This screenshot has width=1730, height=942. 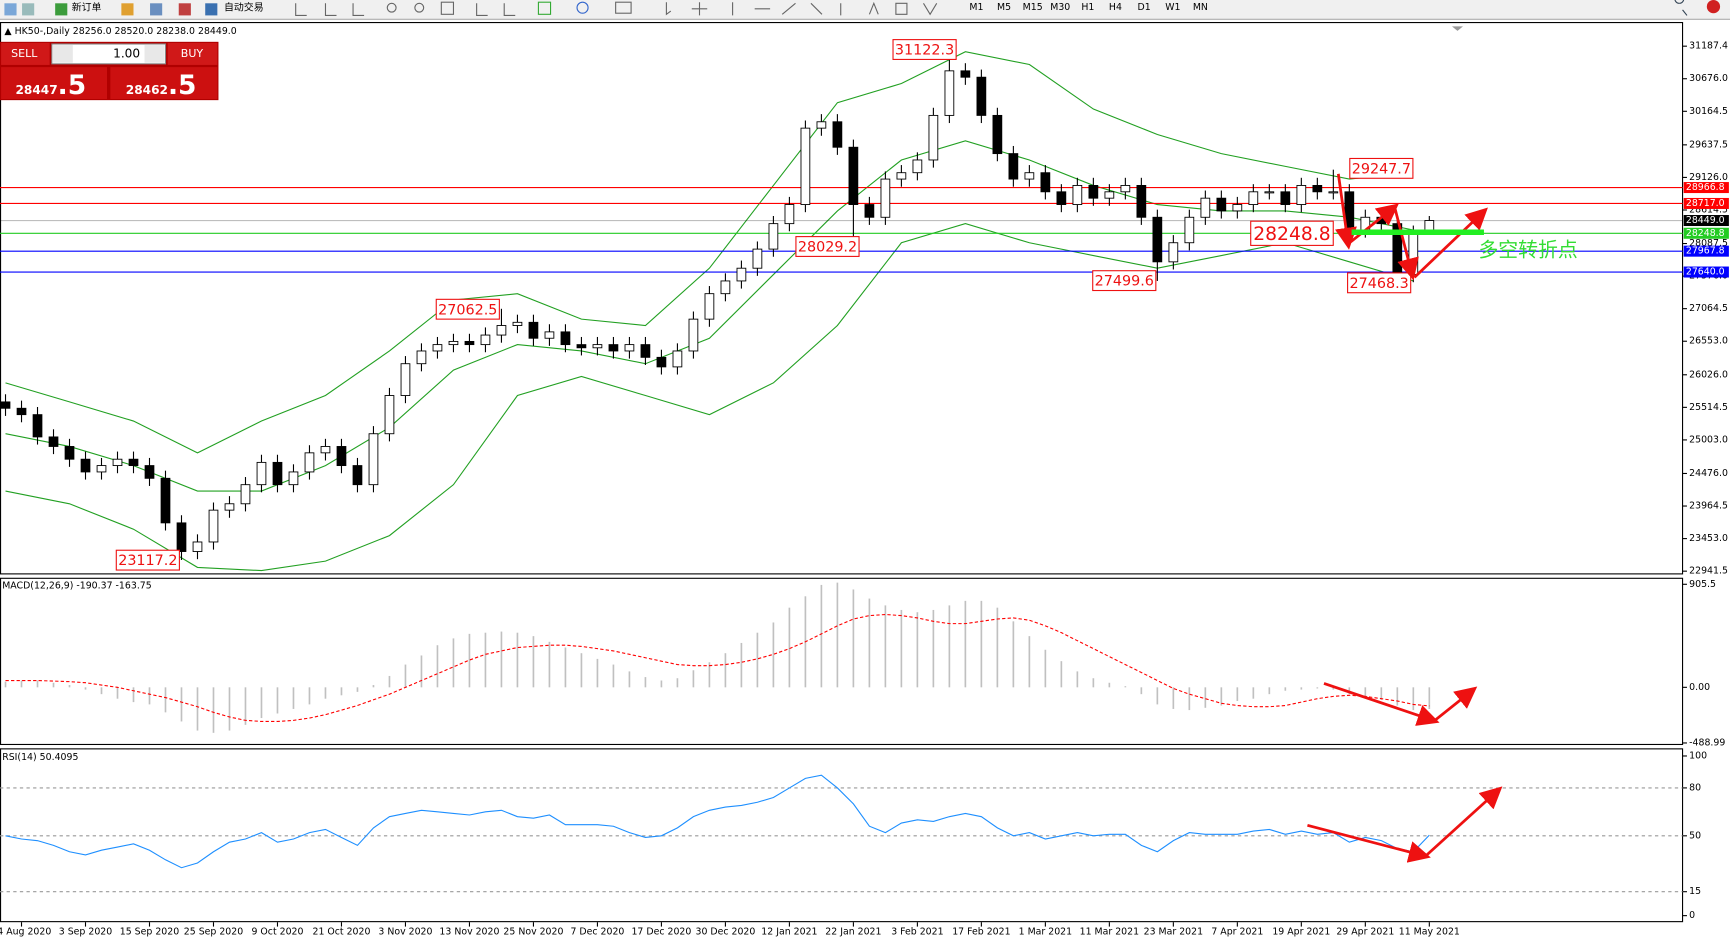 I want to click on timeframe-button: M5, so click(x=1004, y=7).